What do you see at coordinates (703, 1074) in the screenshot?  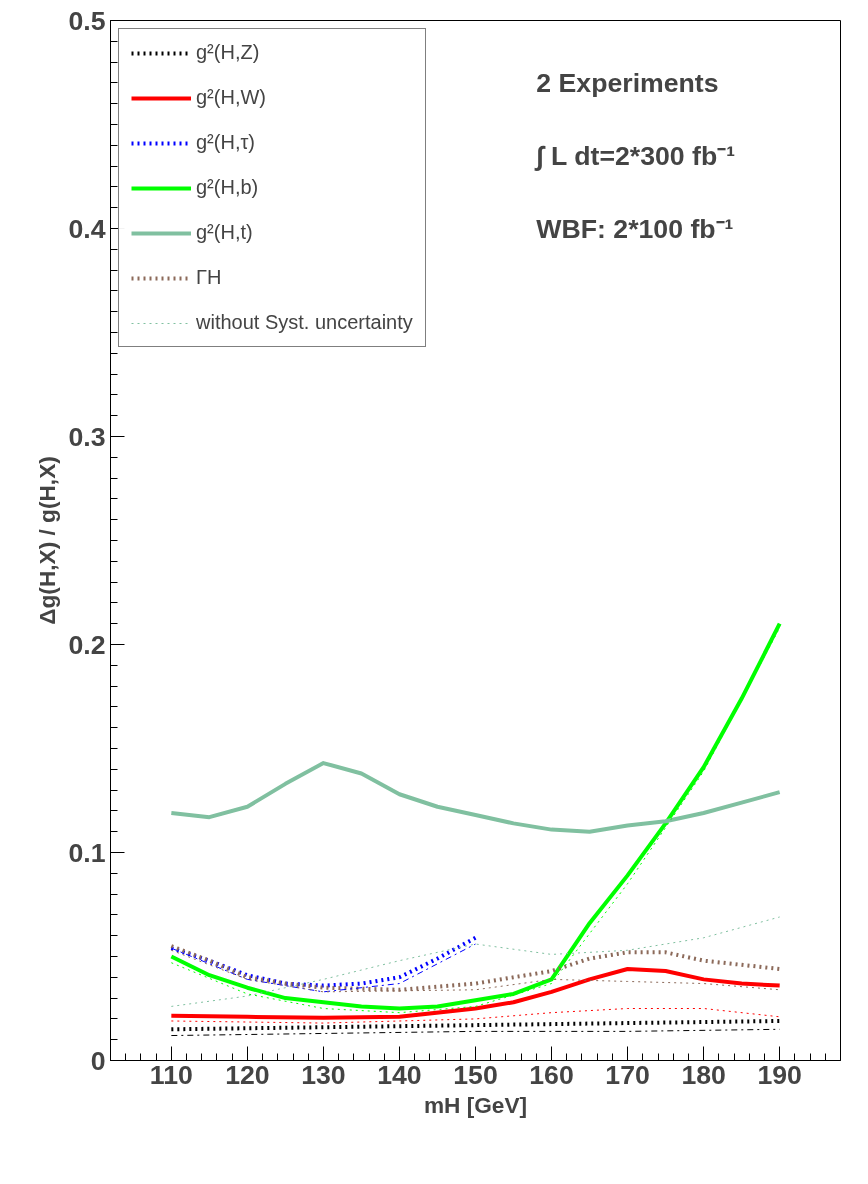 I see `x-tick-label: 180` at bounding box center [703, 1074].